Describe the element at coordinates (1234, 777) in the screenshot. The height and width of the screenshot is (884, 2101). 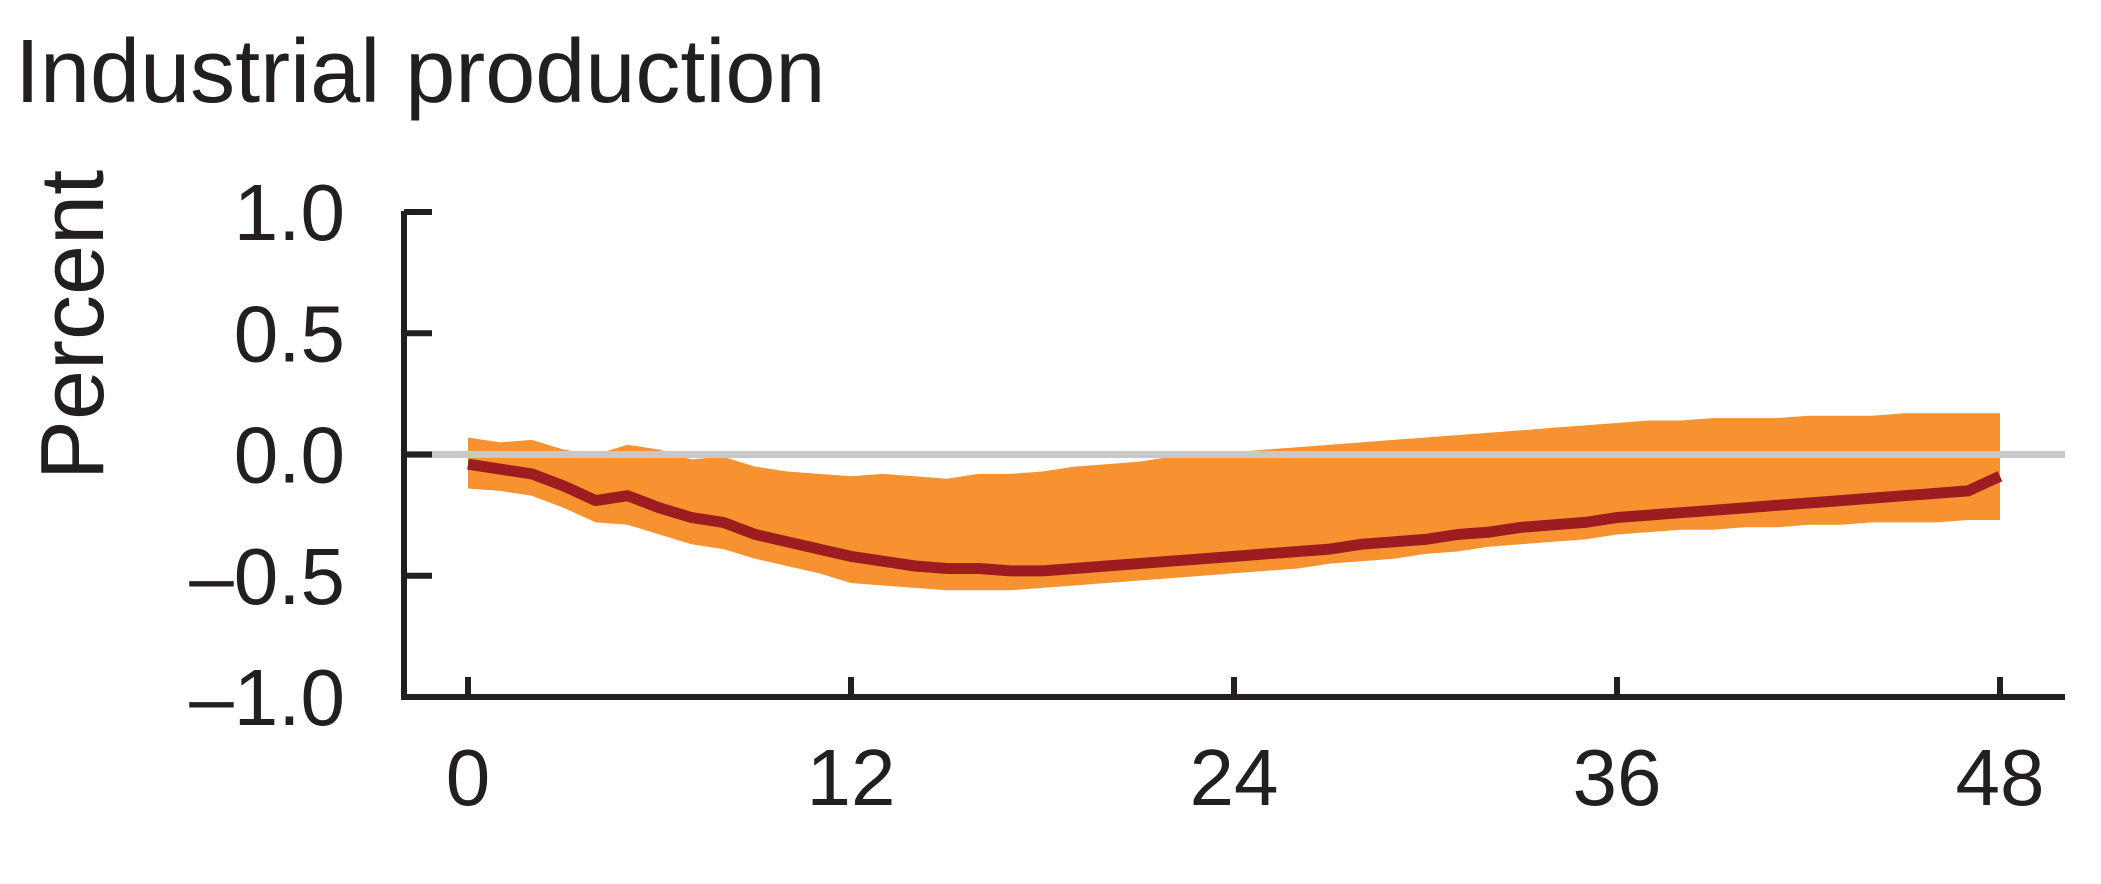
I see `x-tick-label: 24` at that location.